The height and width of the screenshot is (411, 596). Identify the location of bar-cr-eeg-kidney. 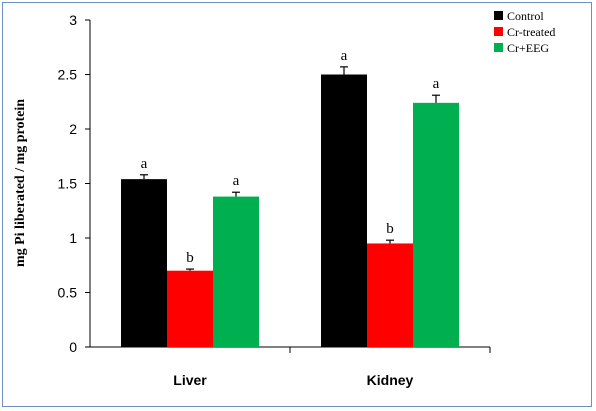
(436, 224).